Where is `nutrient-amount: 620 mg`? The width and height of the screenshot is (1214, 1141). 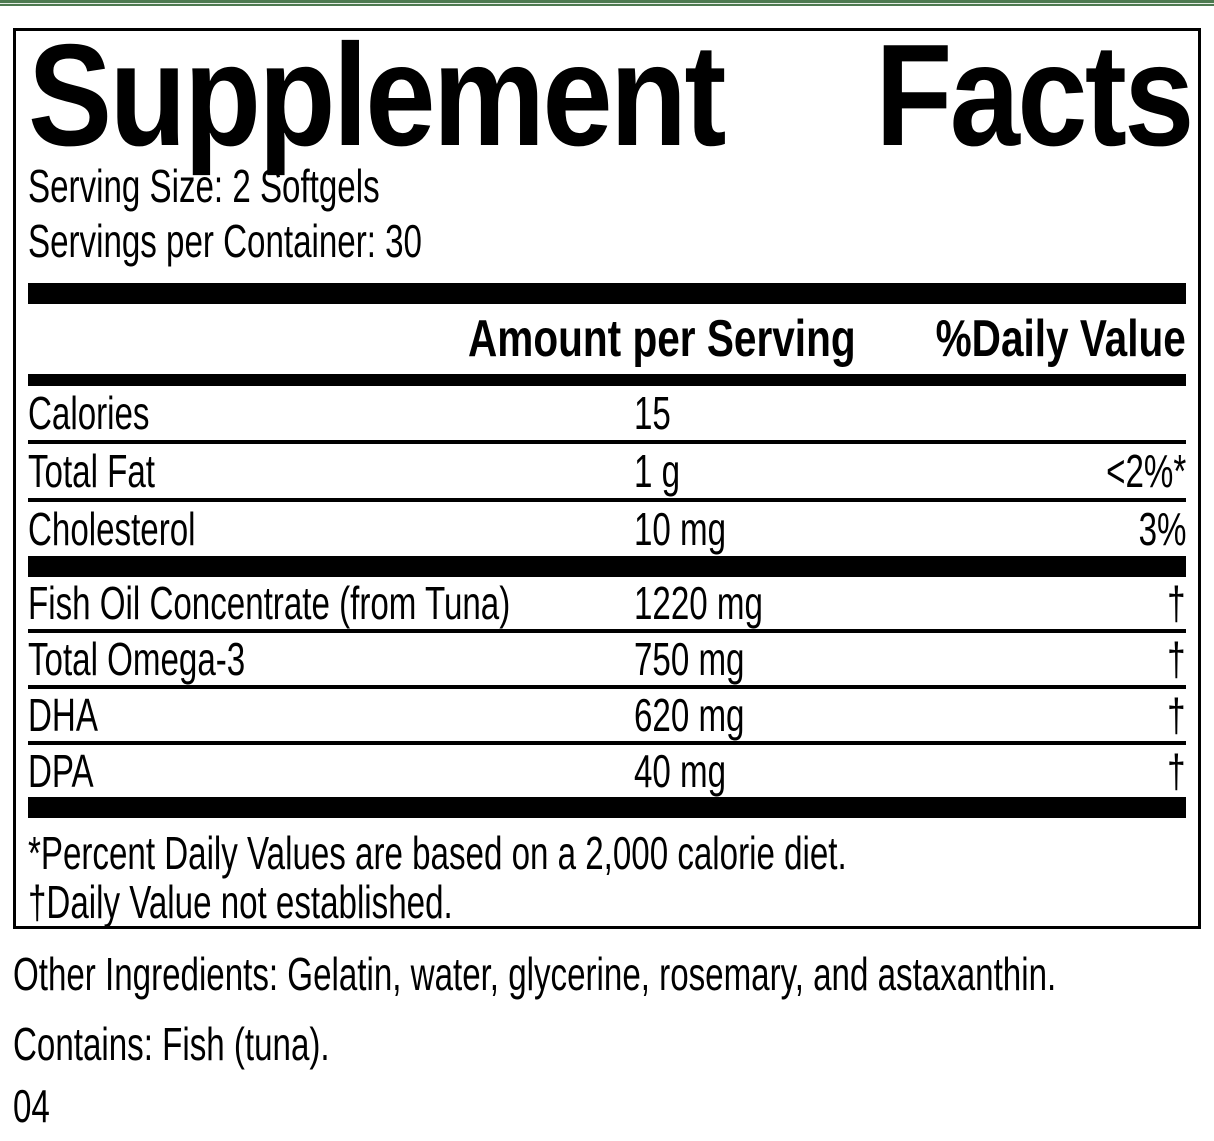 nutrient-amount: 620 mg is located at coordinates (689, 715).